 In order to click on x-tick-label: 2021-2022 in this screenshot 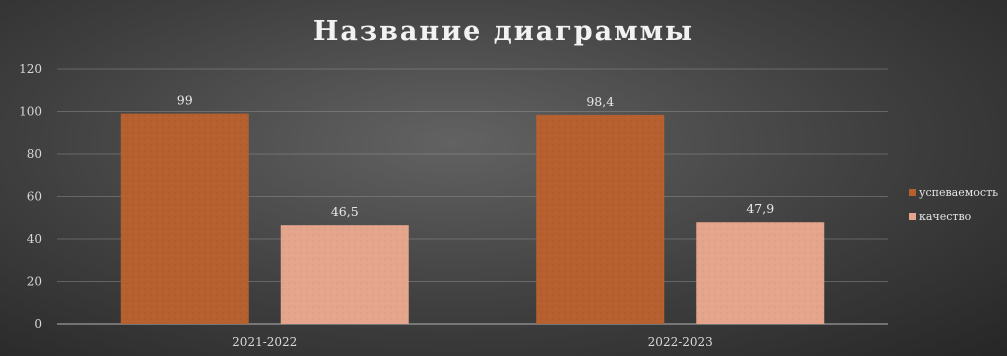, I will do `click(264, 342)`.